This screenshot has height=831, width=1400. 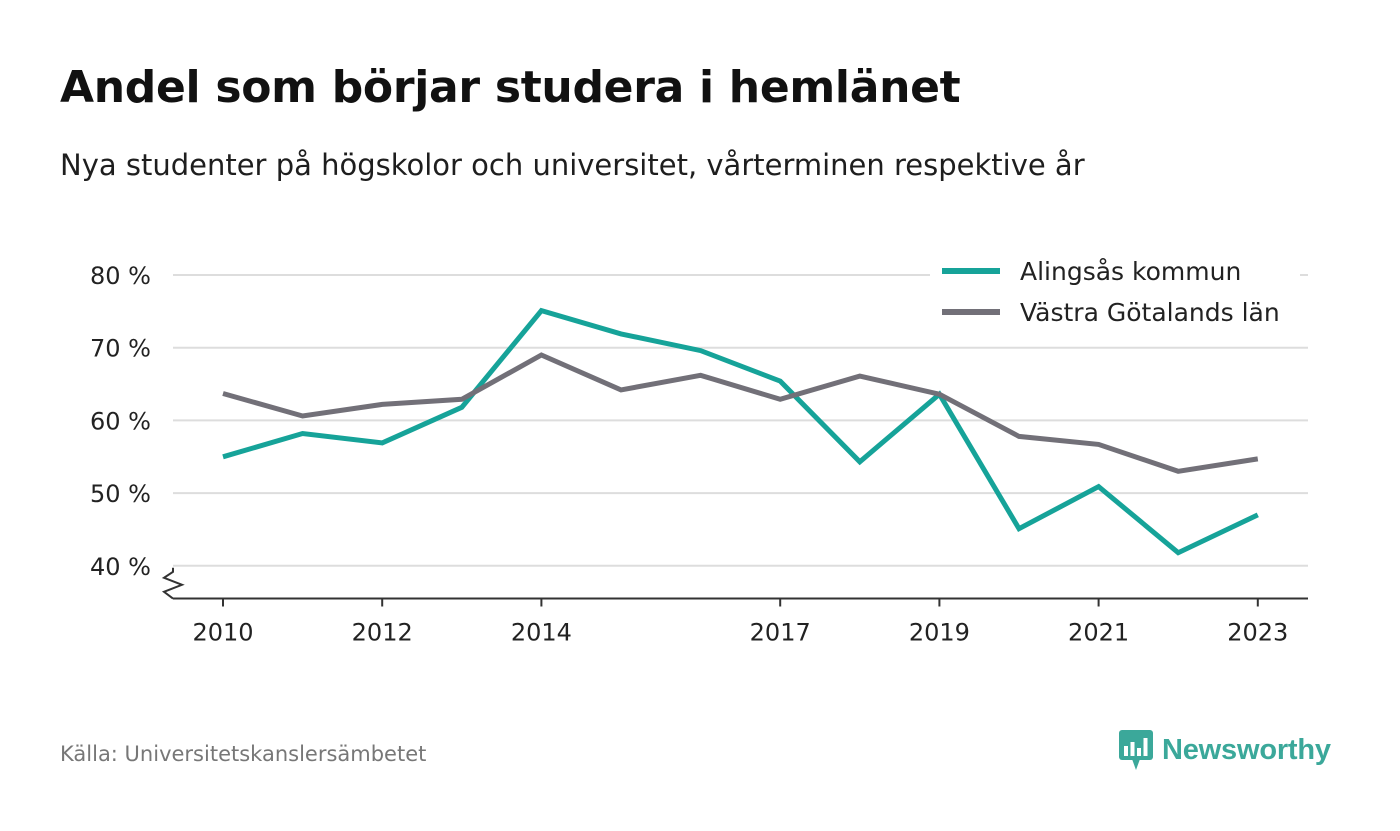 I want to click on brand-logo: Newsworthy, so click(x=1224, y=750).